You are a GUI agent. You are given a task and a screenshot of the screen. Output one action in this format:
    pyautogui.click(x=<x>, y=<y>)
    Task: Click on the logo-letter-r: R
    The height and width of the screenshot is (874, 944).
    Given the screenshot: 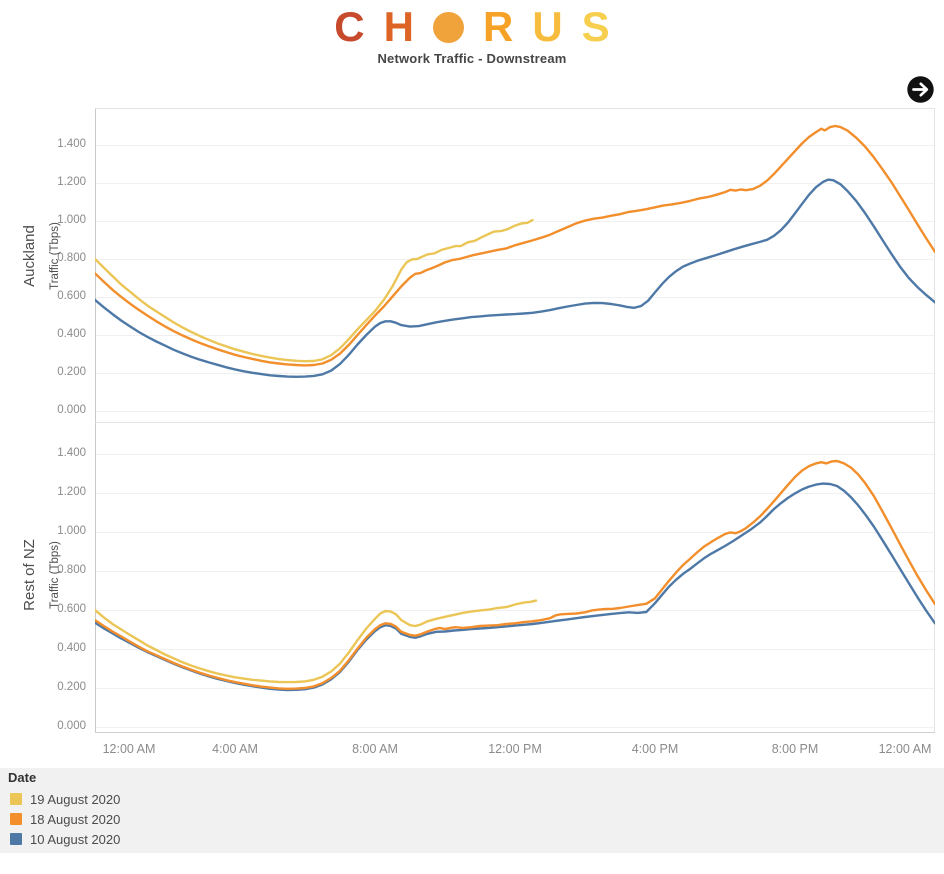 What is the action you would take?
    pyautogui.click(x=498, y=26)
    